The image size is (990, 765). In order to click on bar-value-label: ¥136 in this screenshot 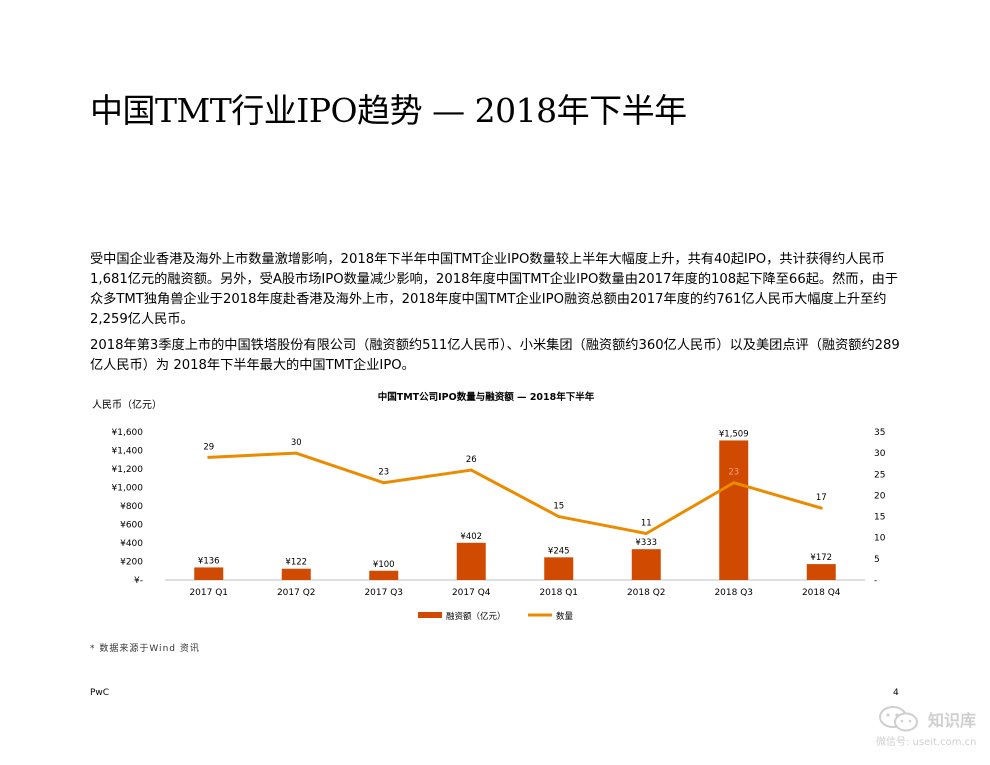, I will do `click(209, 561)`.